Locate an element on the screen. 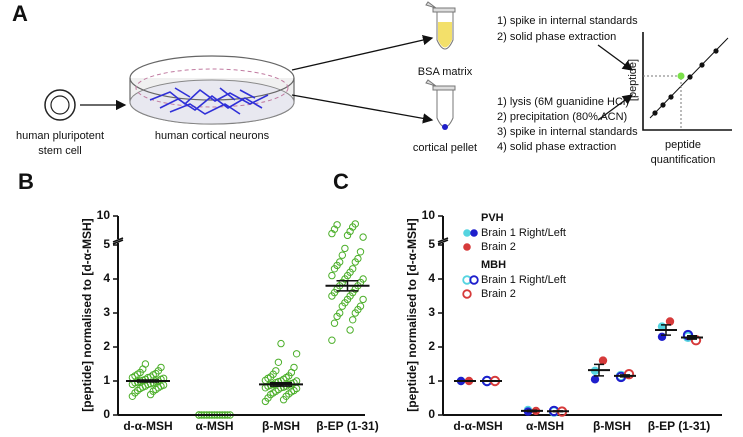 This screenshot has width=743, height=437. pellet-tube is located at coordinates (440, 104).